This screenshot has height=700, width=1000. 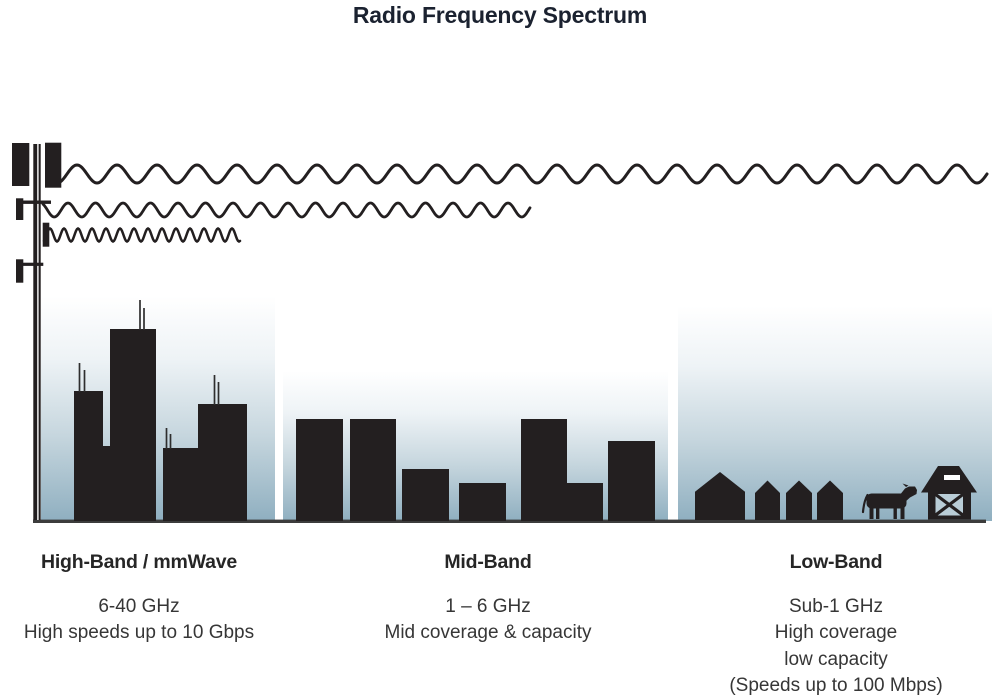 What do you see at coordinates (836, 659) in the screenshot?
I see `band-detail: low capacity` at bounding box center [836, 659].